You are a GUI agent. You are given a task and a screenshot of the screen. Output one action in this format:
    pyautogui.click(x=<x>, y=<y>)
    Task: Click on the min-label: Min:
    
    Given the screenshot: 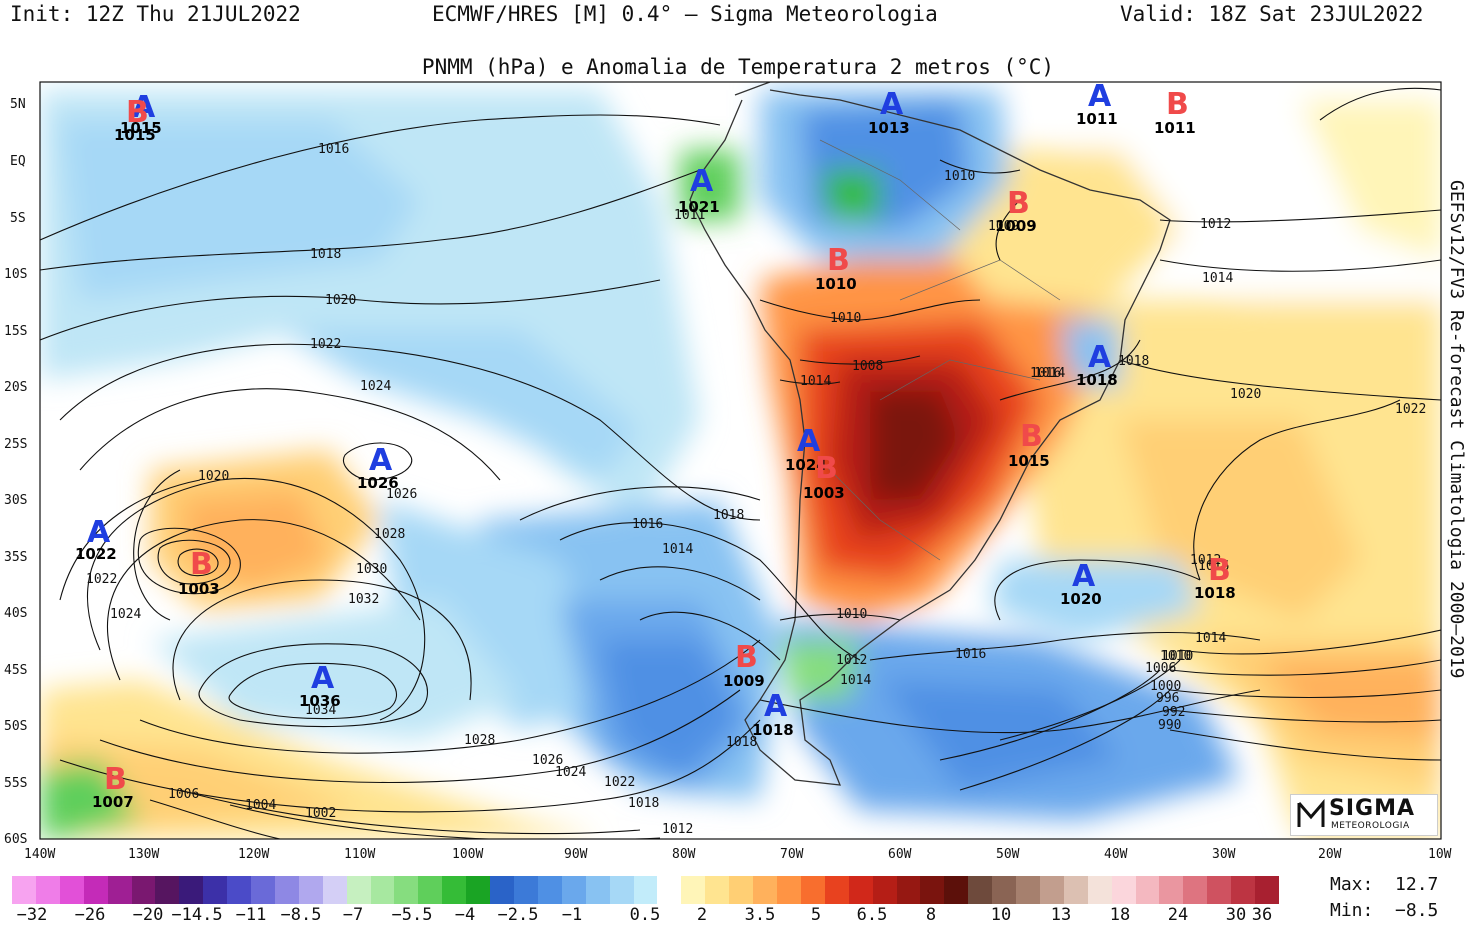 What is the action you would take?
    pyautogui.click(x=1352, y=910)
    